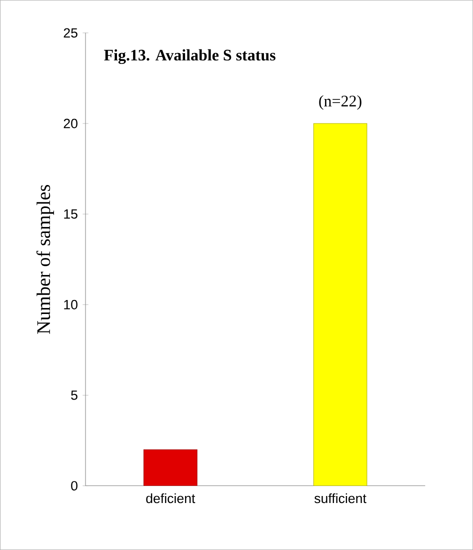 The width and height of the screenshot is (473, 550). I want to click on x-tick-label: sufficient, so click(340, 498).